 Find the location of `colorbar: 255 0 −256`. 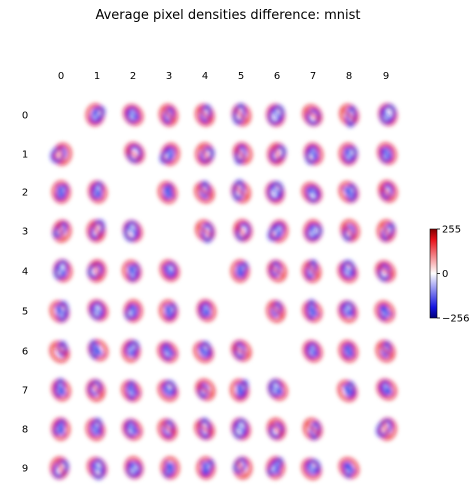

colorbar: 255 0 −256 is located at coordinates (449, 275).